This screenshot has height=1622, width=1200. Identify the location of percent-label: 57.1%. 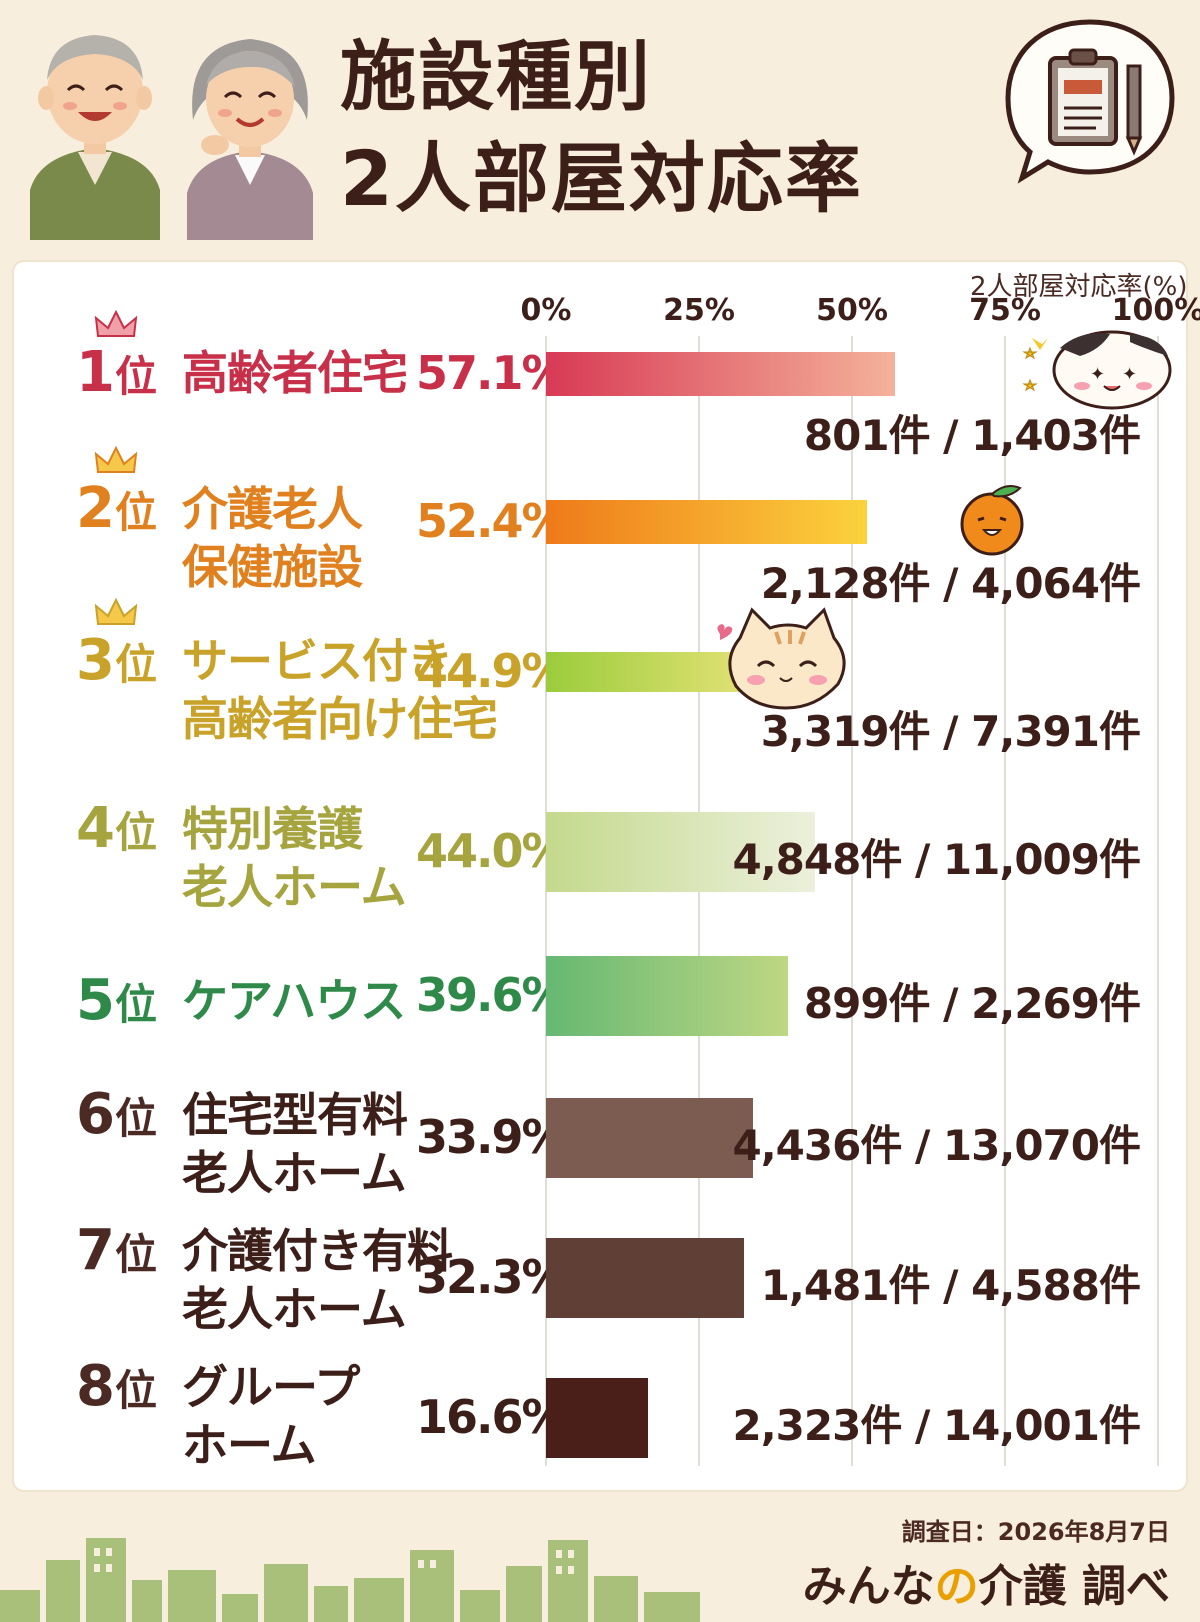
(492, 373).